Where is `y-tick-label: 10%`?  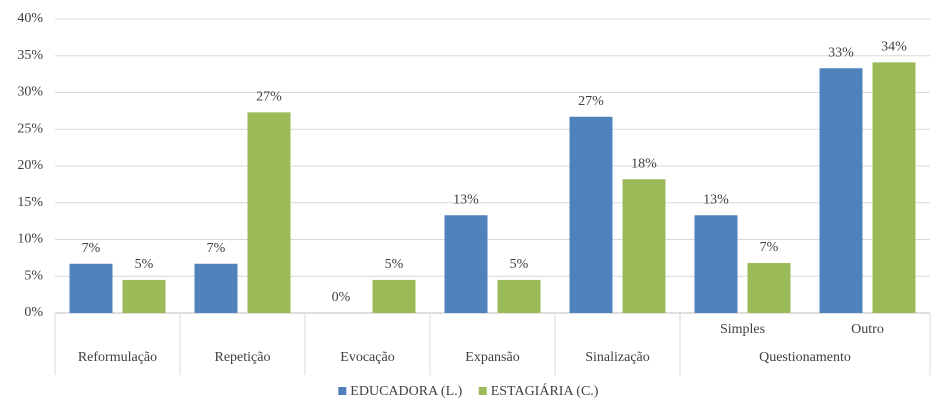
y-tick-label: 10% is located at coordinates (30, 239).